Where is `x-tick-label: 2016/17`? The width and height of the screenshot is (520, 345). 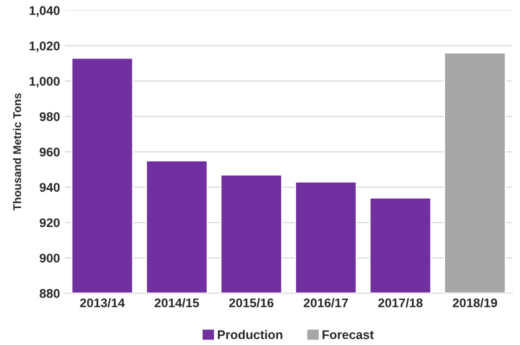 x-tick-label: 2016/17 is located at coordinates (326, 303).